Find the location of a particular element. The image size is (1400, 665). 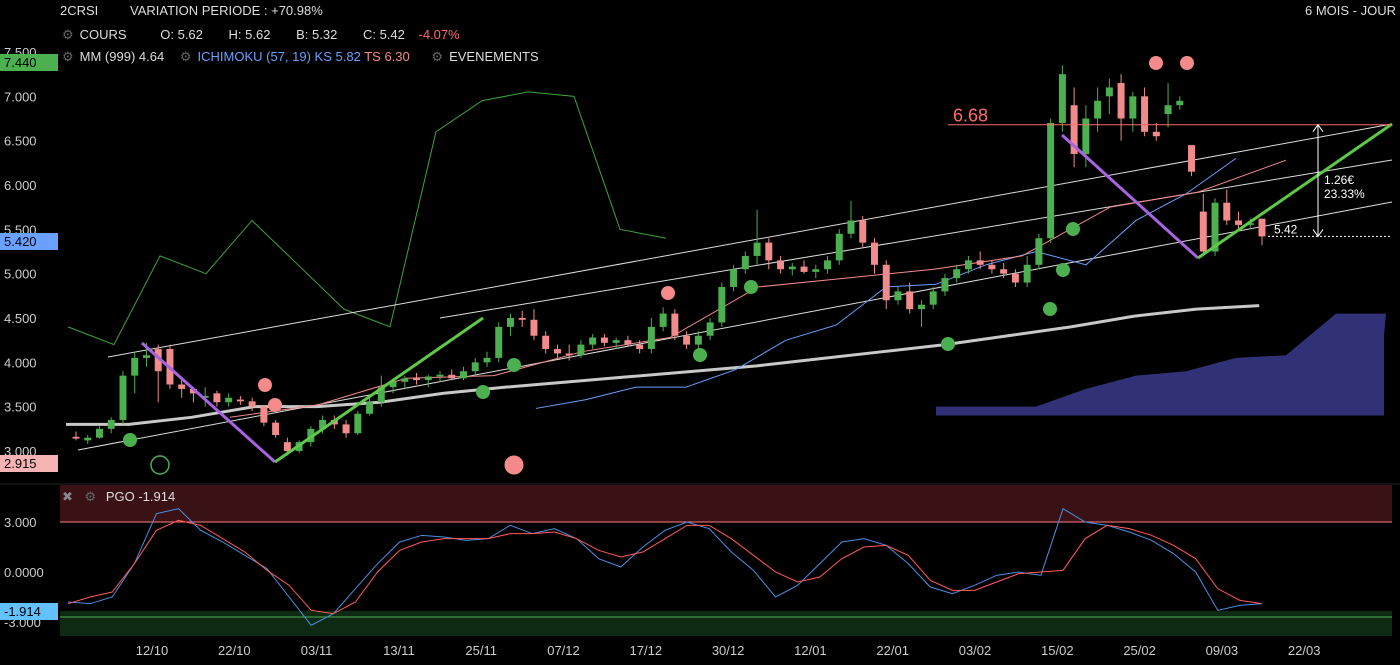

open-value: 5.62 is located at coordinates (190, 34).